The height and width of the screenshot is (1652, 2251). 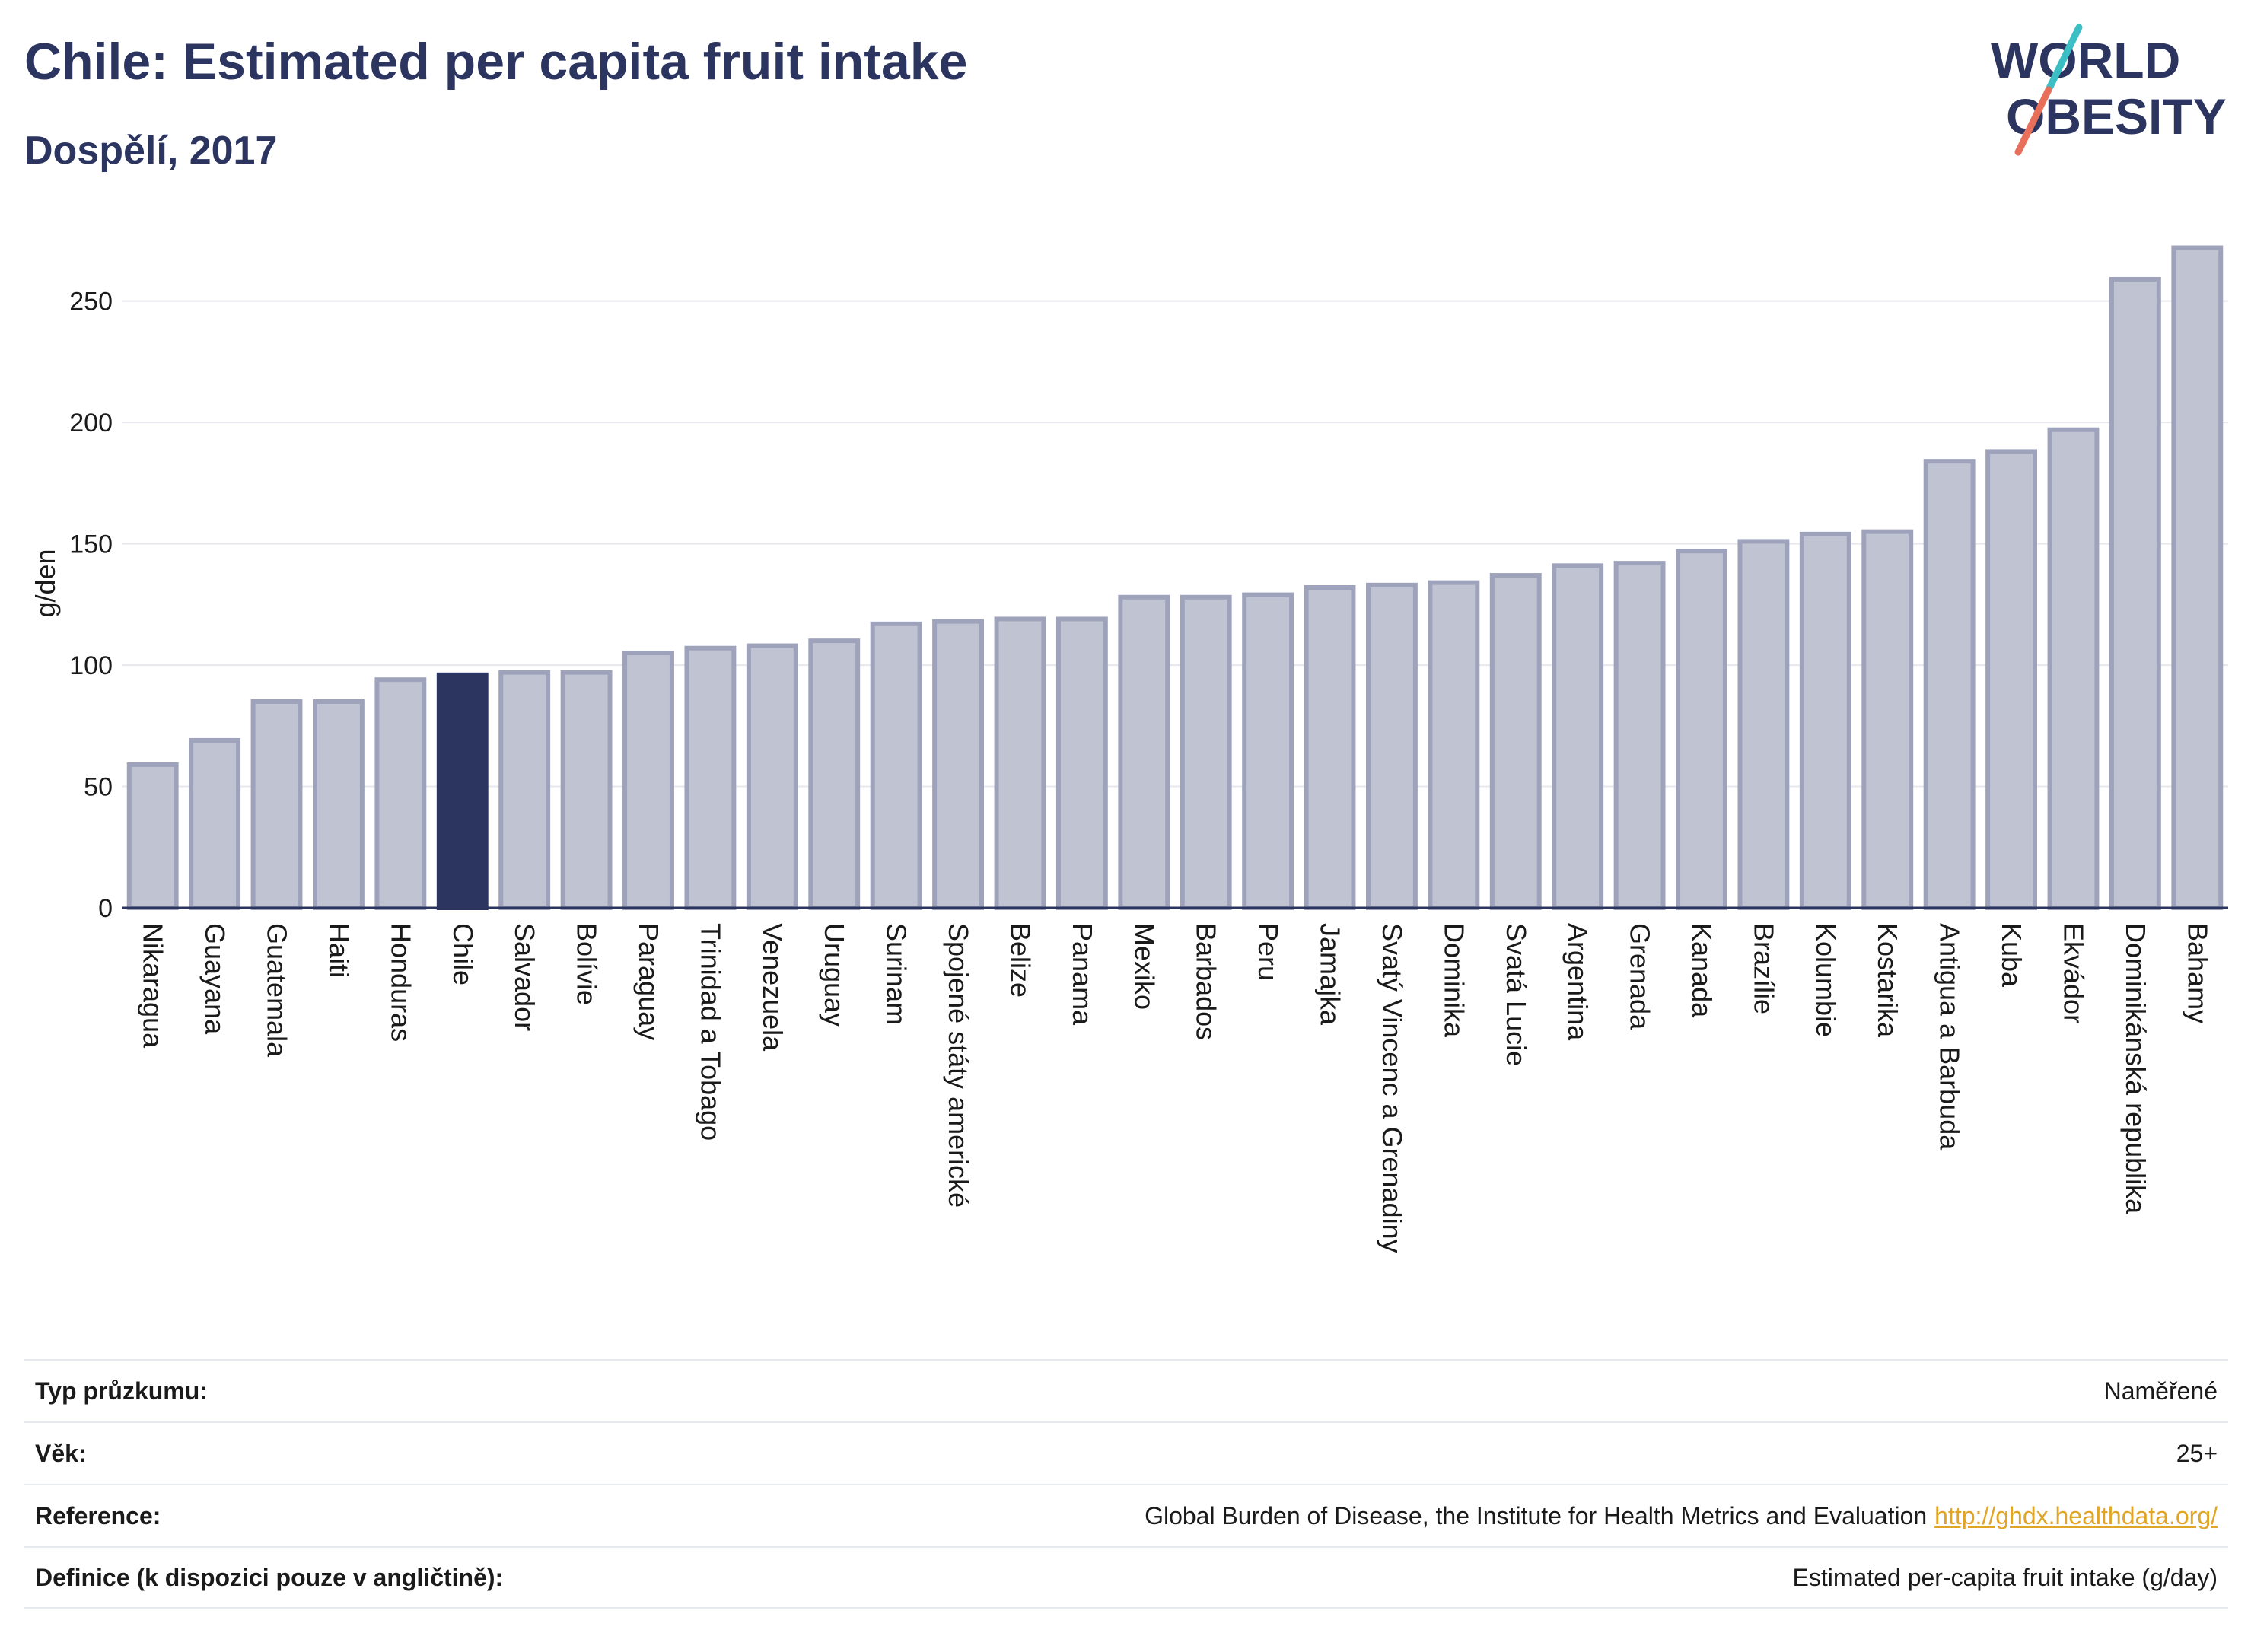 What do you see at coordinates (2160, 1391) in the screenshot?
I see `meta-value: Naměřené` at bounding box center [2160, 1391].